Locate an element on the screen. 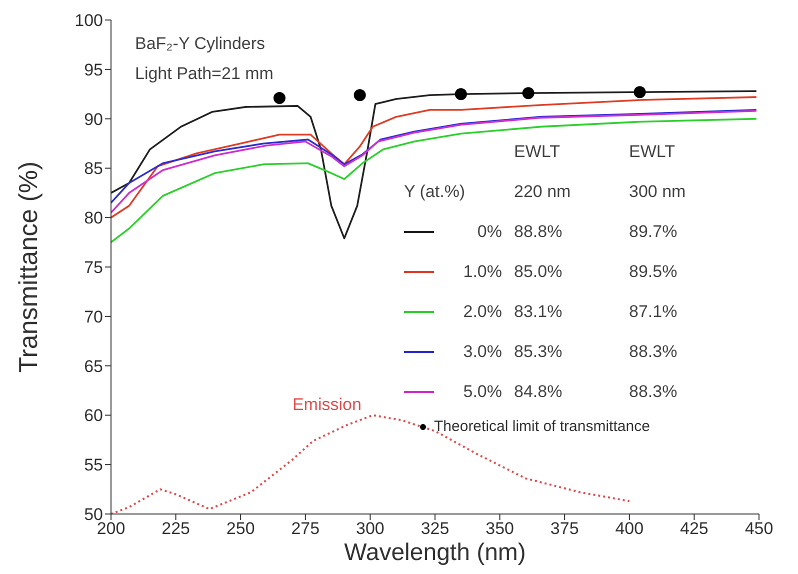  y-tick-label: 55 is located at coordinates (93, 465).